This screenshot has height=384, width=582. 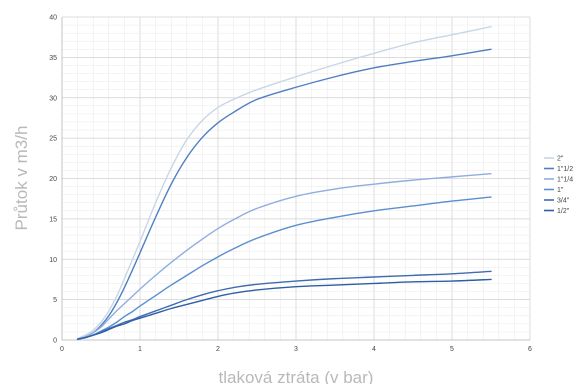 What do you see at coordinates (140, 349) in the screenshot?
I see `x-tick-label: 1` at bounding box center [140, 349].